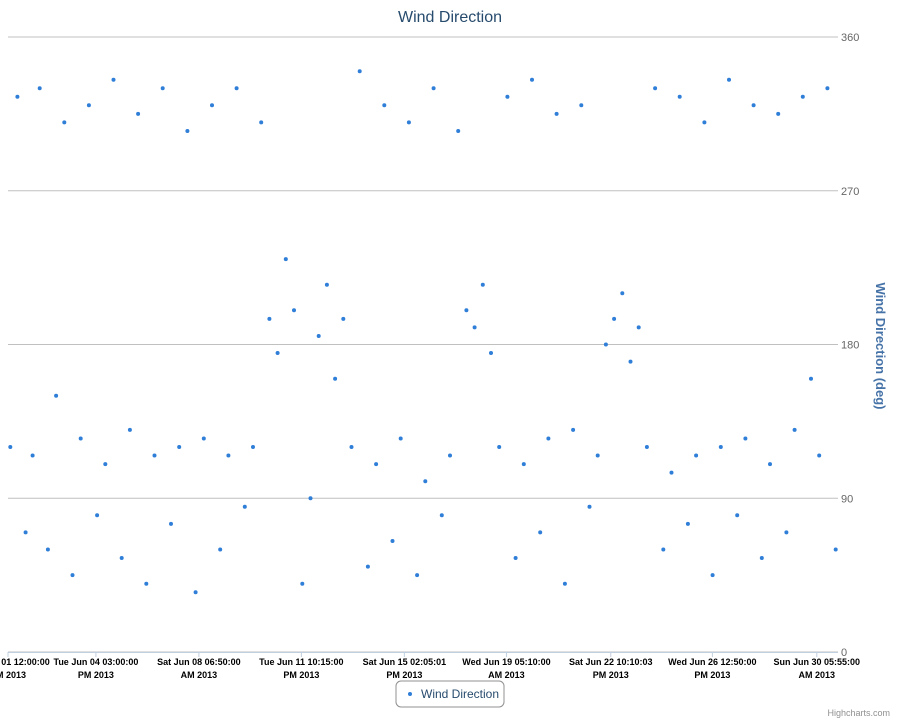  I want to click on legend: Wind Direction, so click(450, 694).